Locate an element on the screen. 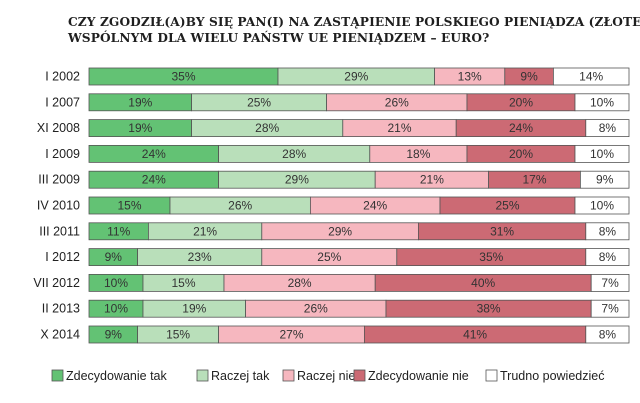 The height and width of the screenshot is (403, 640). category-label: III 2009 is located at coordinates (59, 180).